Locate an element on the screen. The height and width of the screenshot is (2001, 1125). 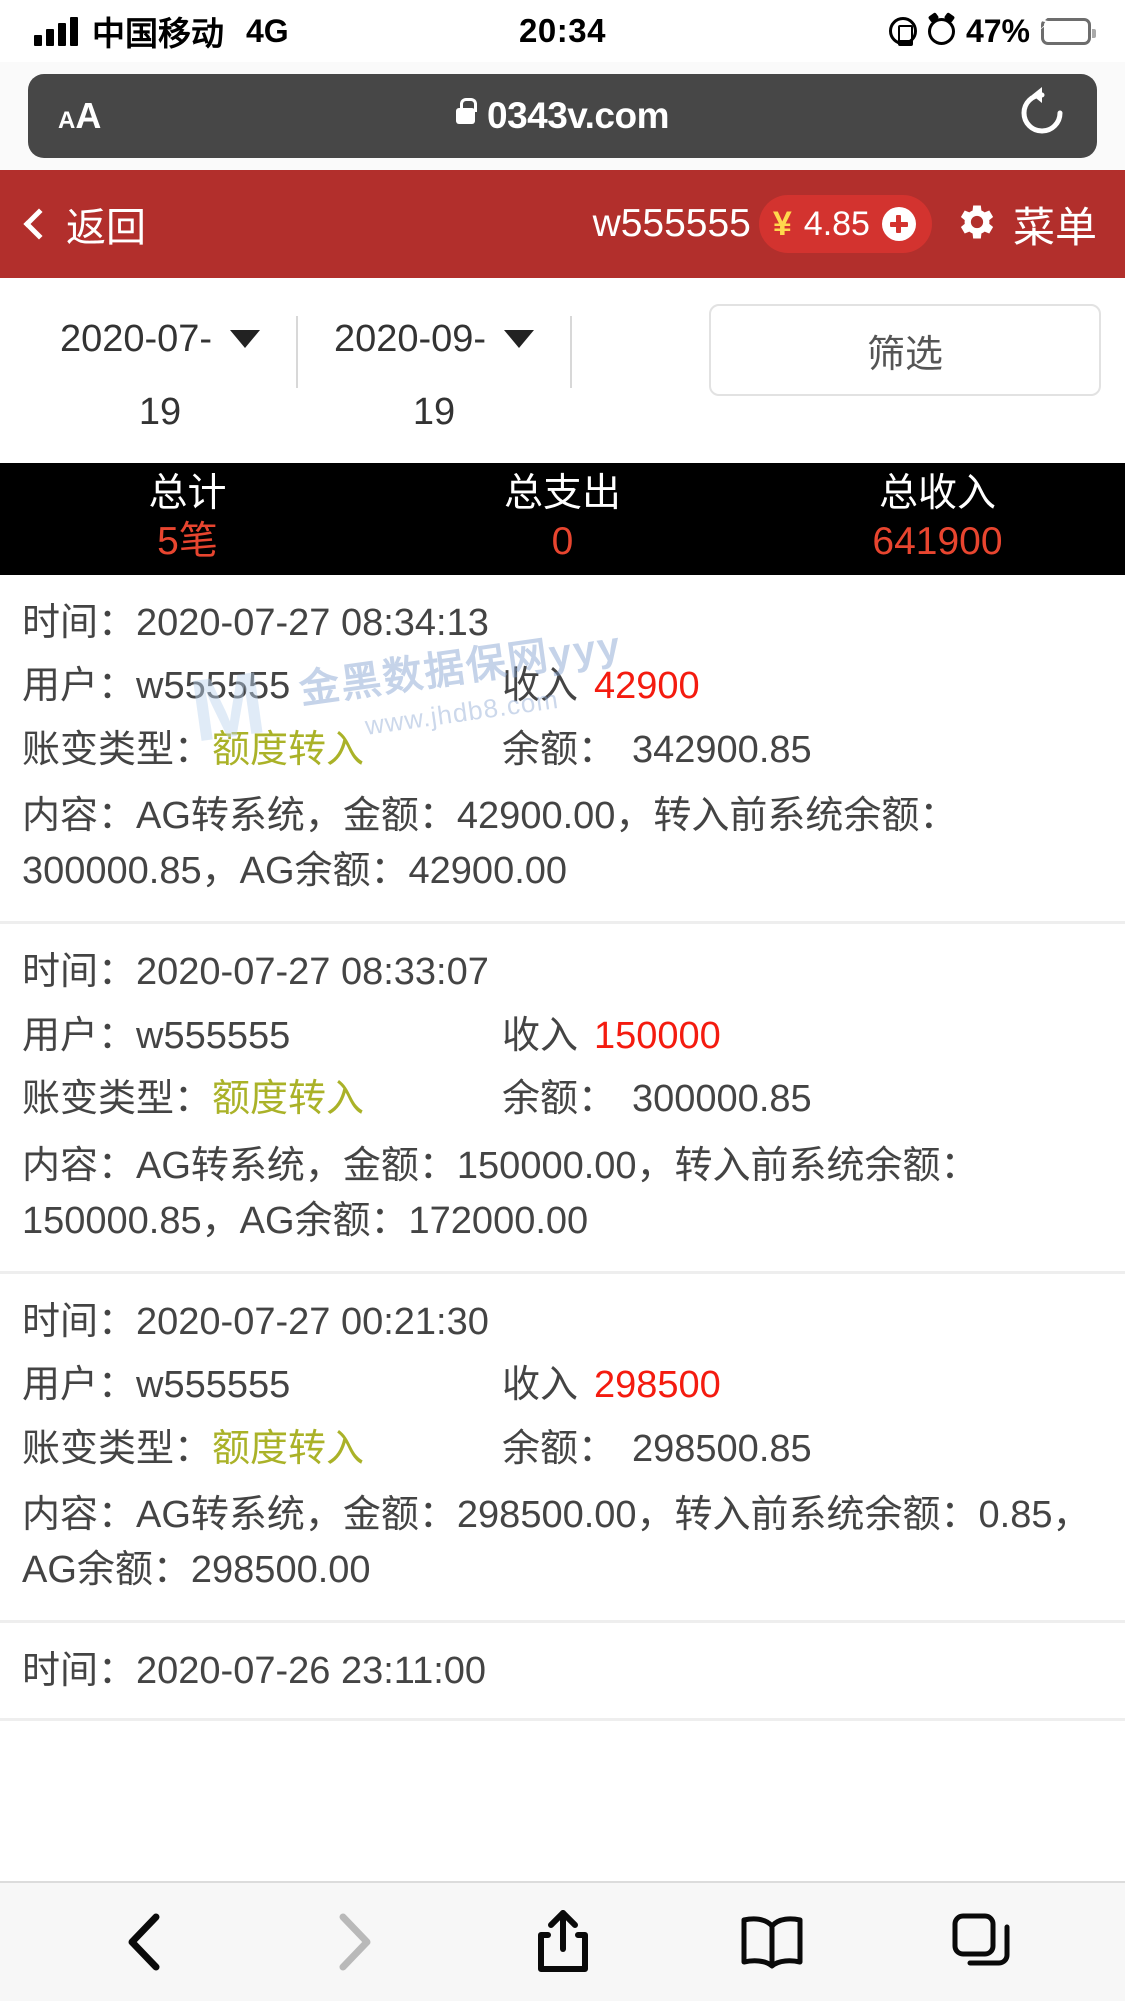
rotation-lock-icon is located at coordinates (902, 31).